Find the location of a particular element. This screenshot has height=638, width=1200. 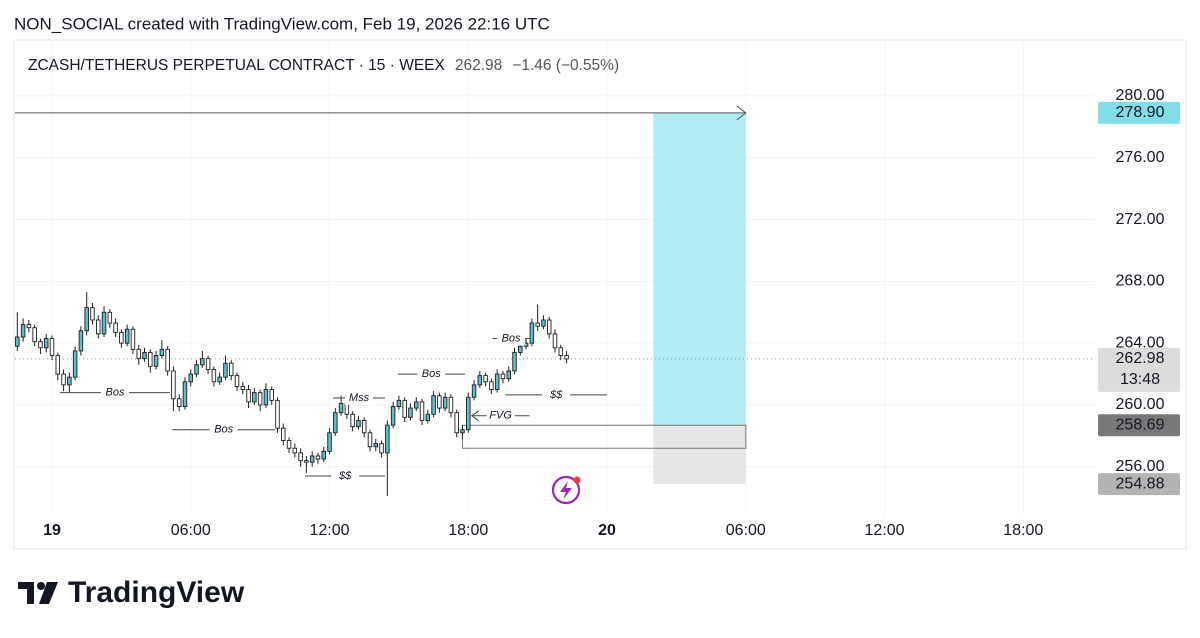

stop-zone is located at coordinates (699, 455).